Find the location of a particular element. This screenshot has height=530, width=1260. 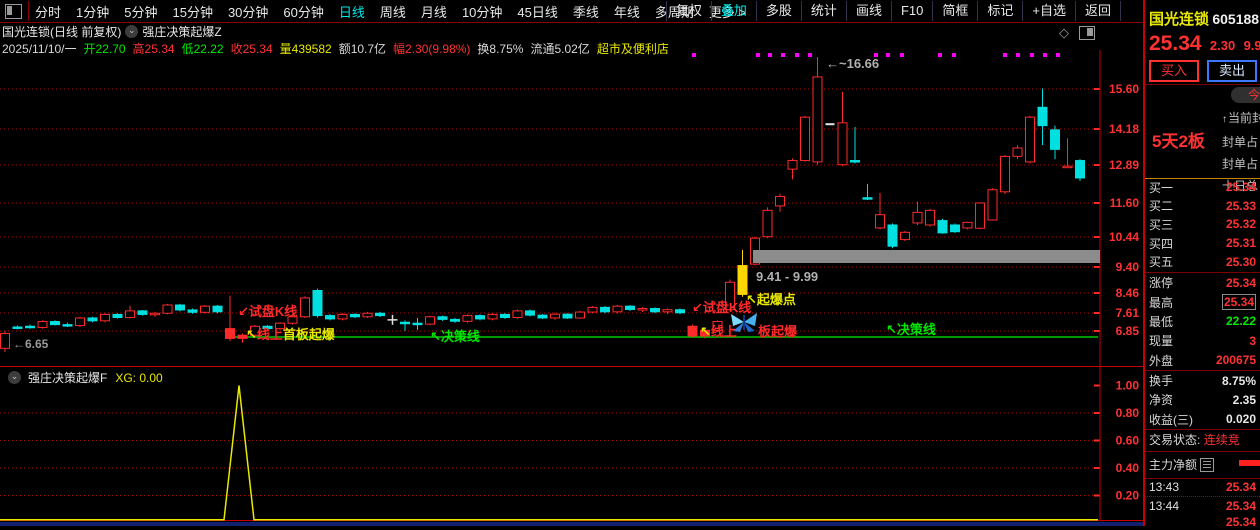

info-row: 收益(三) 0.020 is located at coordinates (1202, 419).